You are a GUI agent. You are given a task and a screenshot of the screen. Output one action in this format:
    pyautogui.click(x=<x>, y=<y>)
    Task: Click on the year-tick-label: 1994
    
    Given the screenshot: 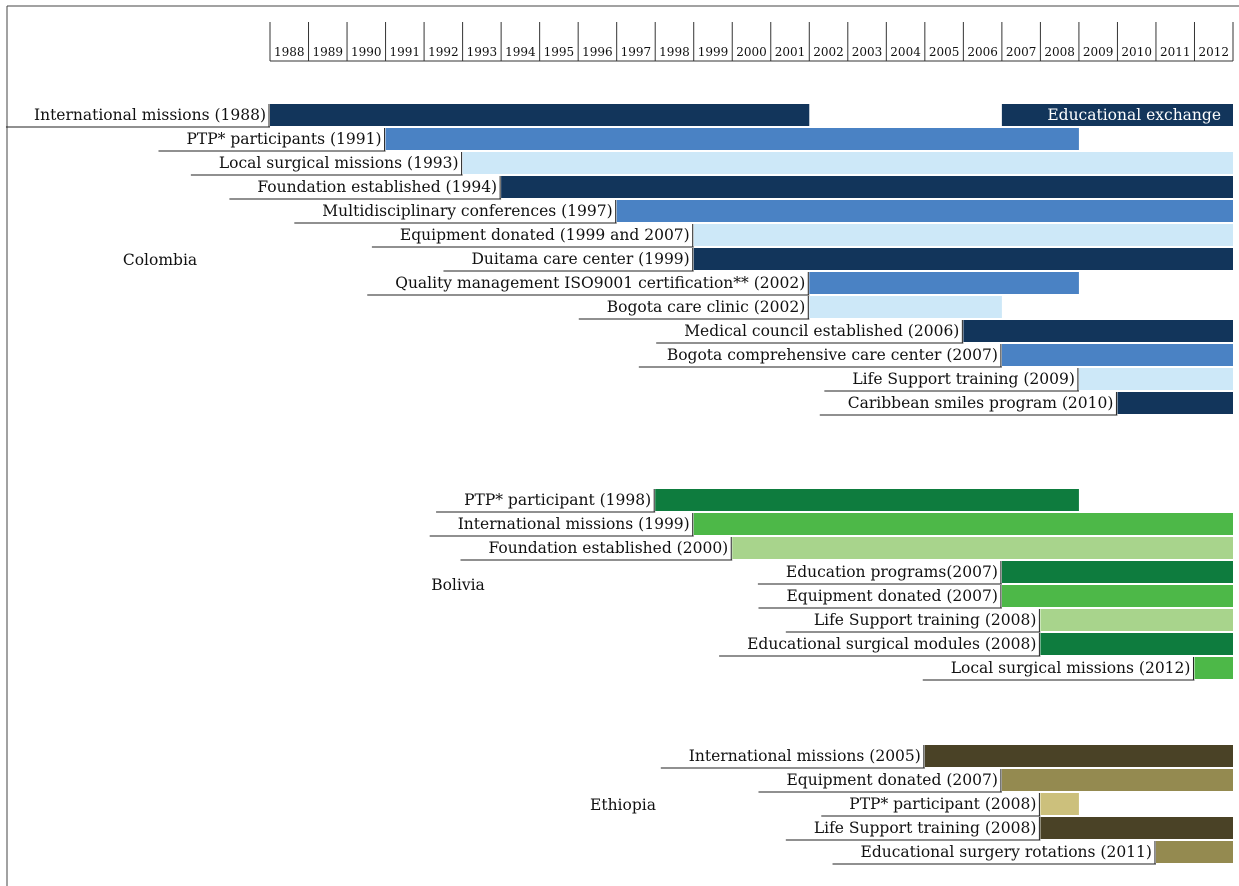 What is the action you would take?
    pyautogui.click(x=520, y=52)
    